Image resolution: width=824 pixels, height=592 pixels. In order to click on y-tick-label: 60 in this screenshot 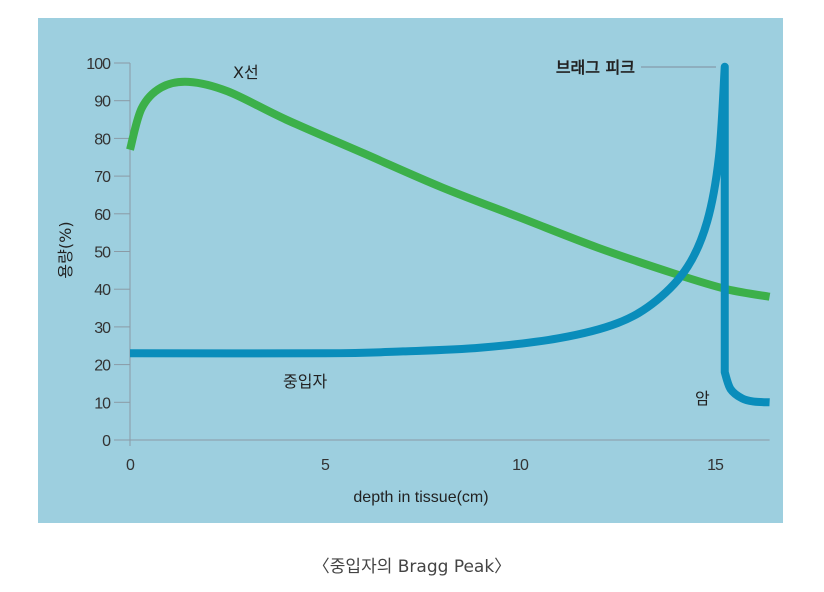, I will do `click(102, 215)`.